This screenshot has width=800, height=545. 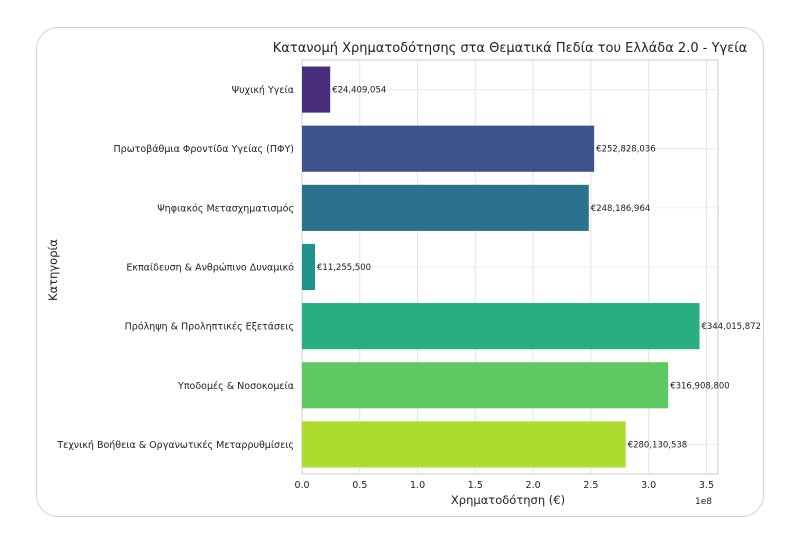 What do you see at coordinates (417, 485) in the screenshot?
I see `x-tick-label: 1.0` at bounding box center [417, 485].